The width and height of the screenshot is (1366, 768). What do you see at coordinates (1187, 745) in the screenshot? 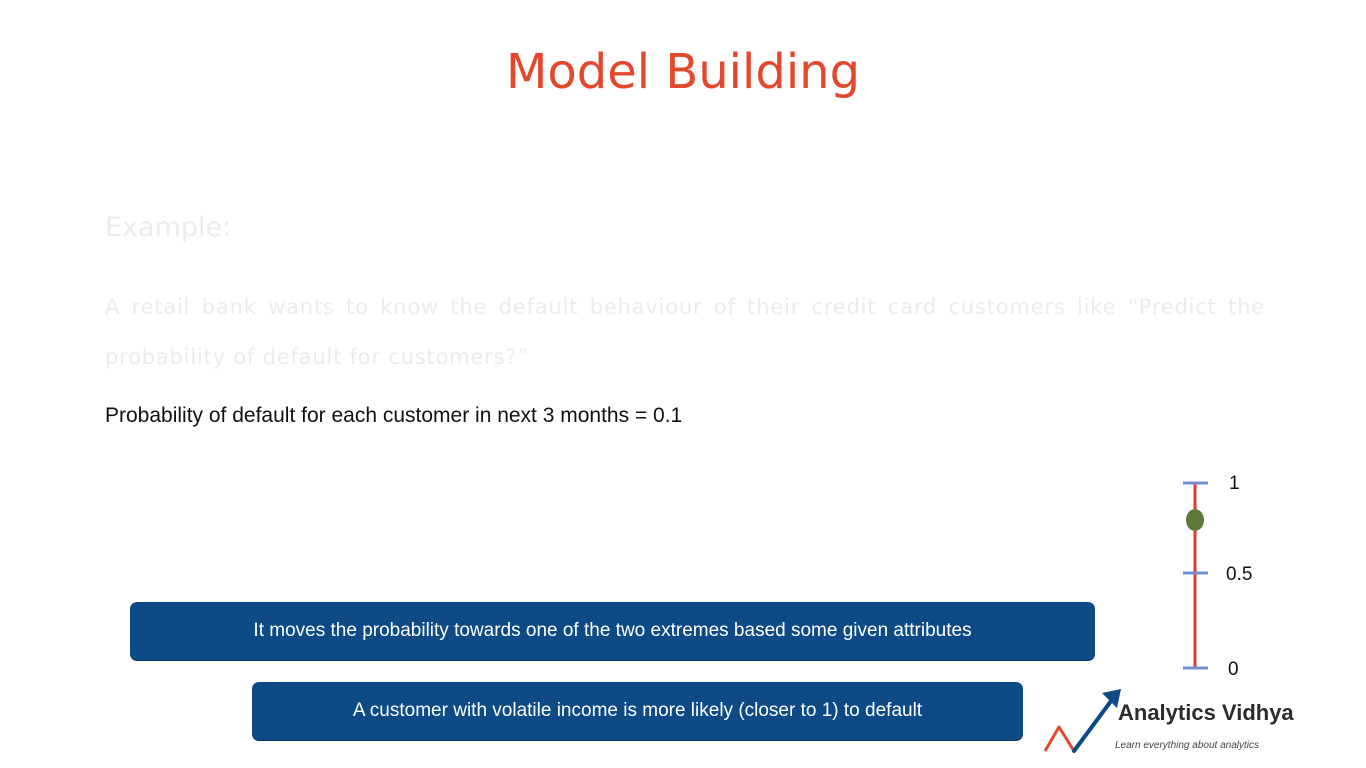
I see `logo-tagline: Learn everything about analytics` at bounding box center [1187, 745].